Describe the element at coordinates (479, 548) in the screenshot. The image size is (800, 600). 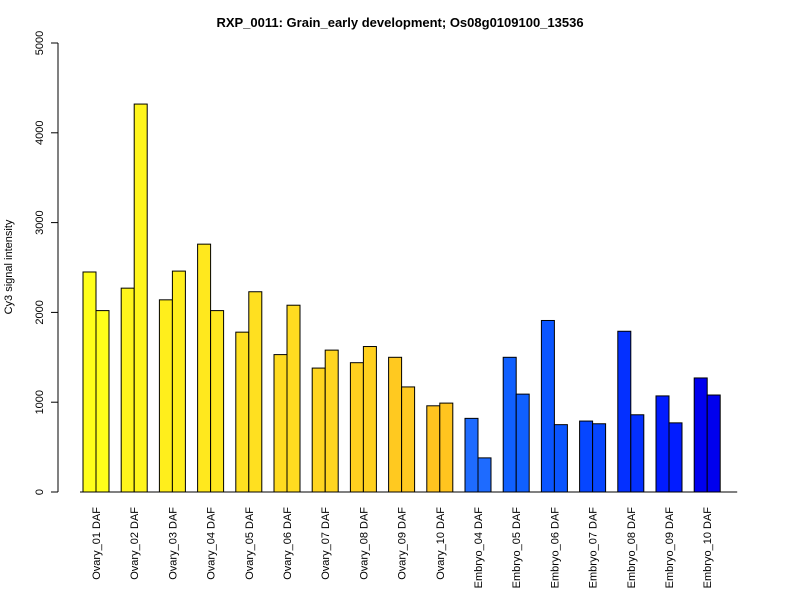
I see `x-tick-label: Embryo_04 DAF` at that location.